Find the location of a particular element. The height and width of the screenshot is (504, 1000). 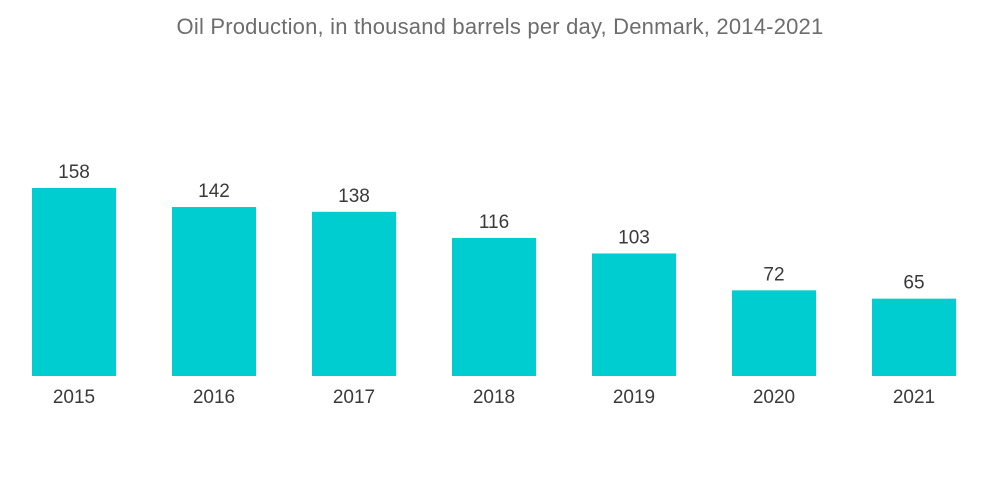

value-label-2016: 142 is located at coordinates (214, 191).